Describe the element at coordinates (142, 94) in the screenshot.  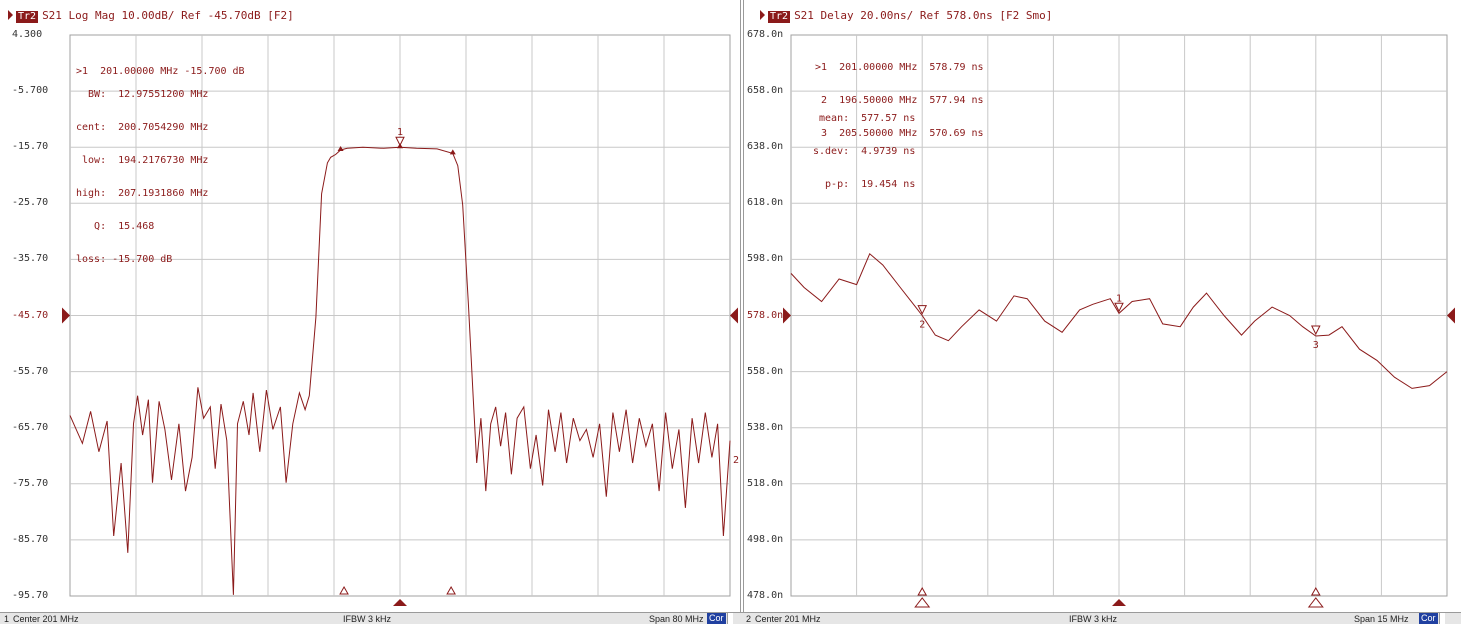
I see `bw-line: BW: 12.97551200 MHz` at that location.